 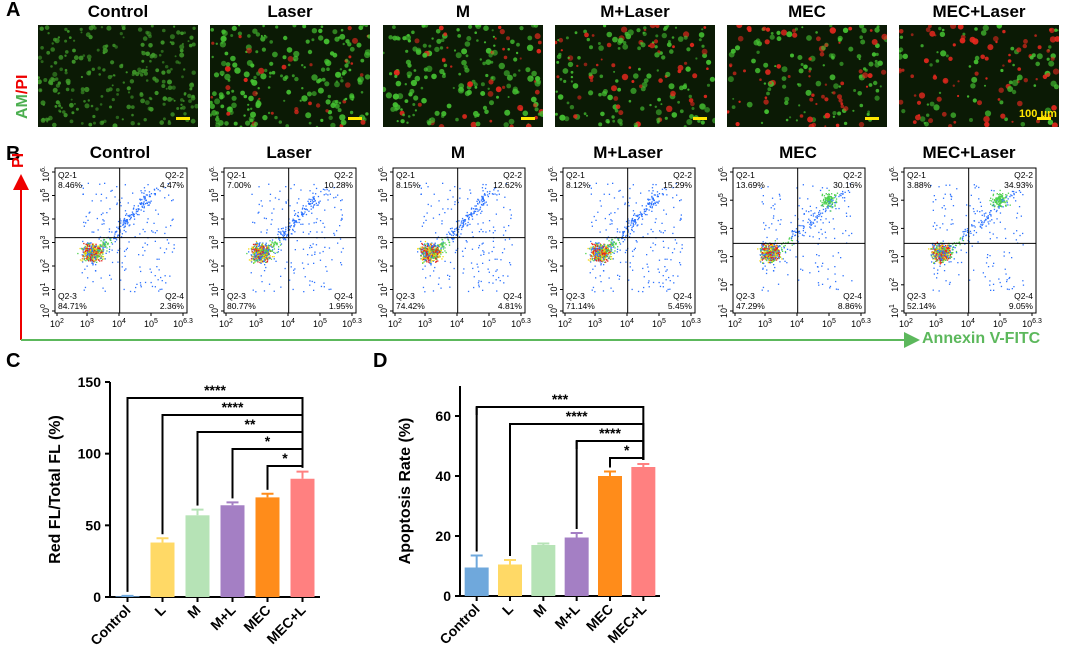 What do you see at coordinates (1018, 185) in the screenshot?
I see `quadrant-value: 34.93%` at bounding box center [1018, 185].